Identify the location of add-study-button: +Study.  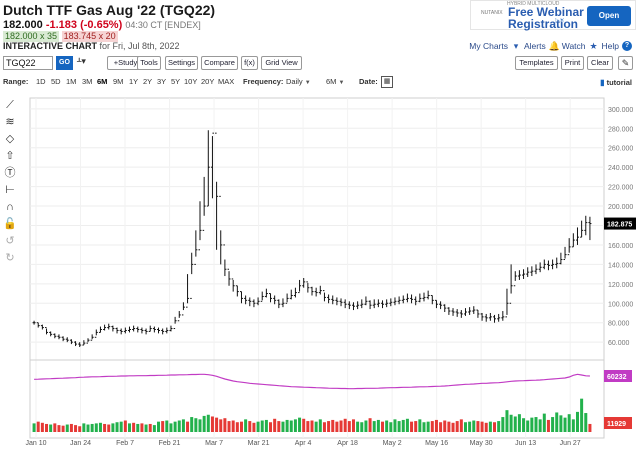
(125, 63).